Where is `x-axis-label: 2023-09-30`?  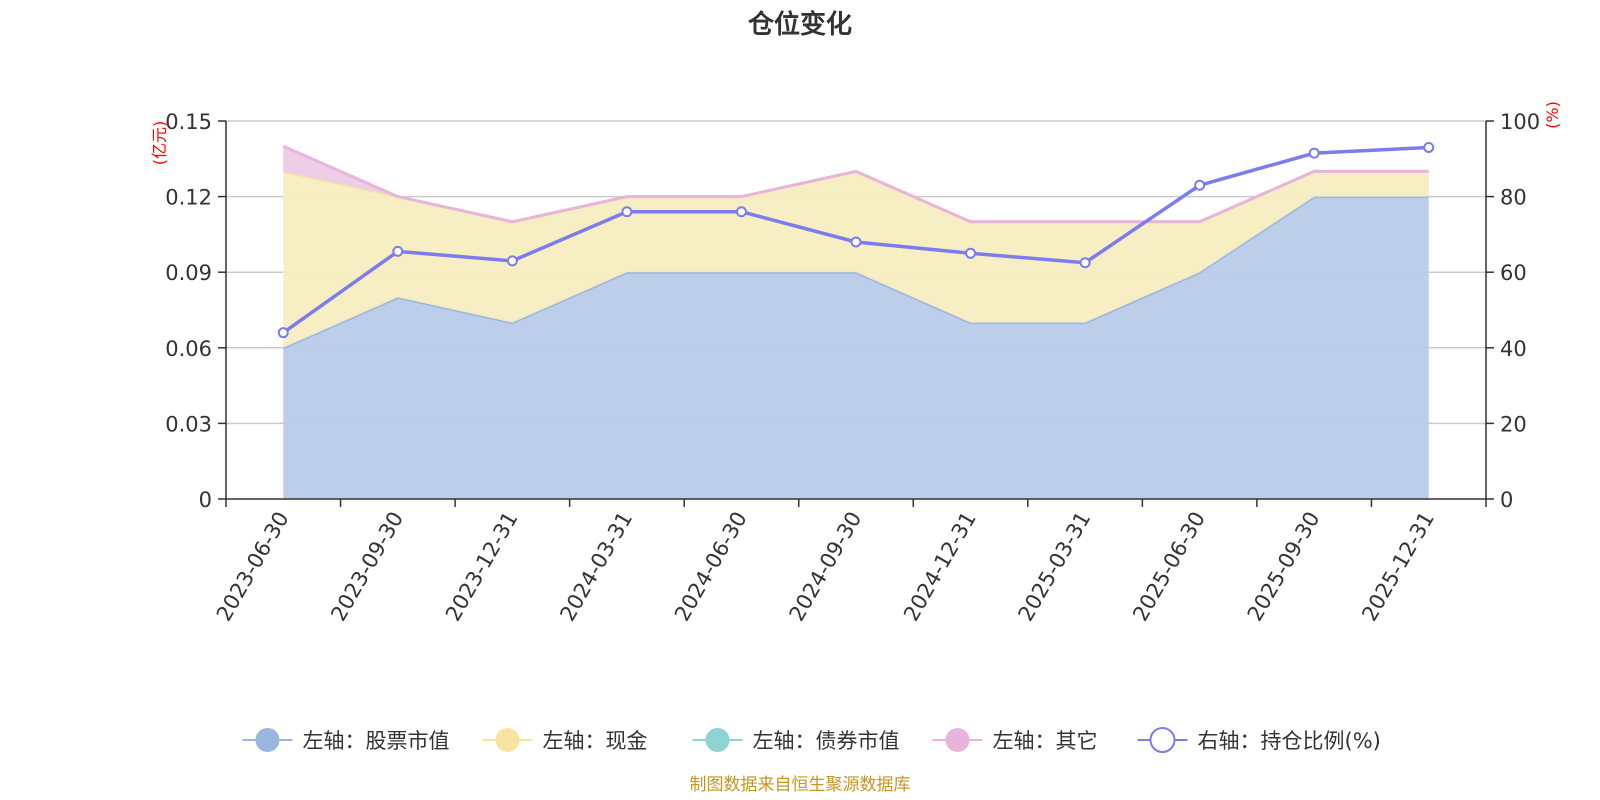 x-axis-label: 2023-09-30 is located at coordinates (367, 567).